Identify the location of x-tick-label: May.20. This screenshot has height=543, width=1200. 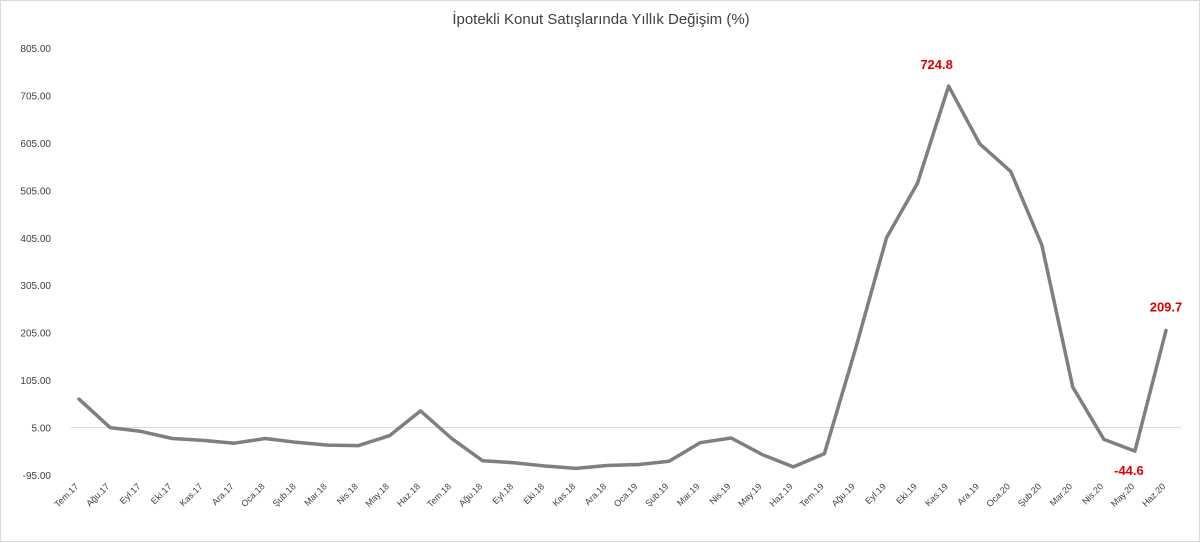
(1122, 494).